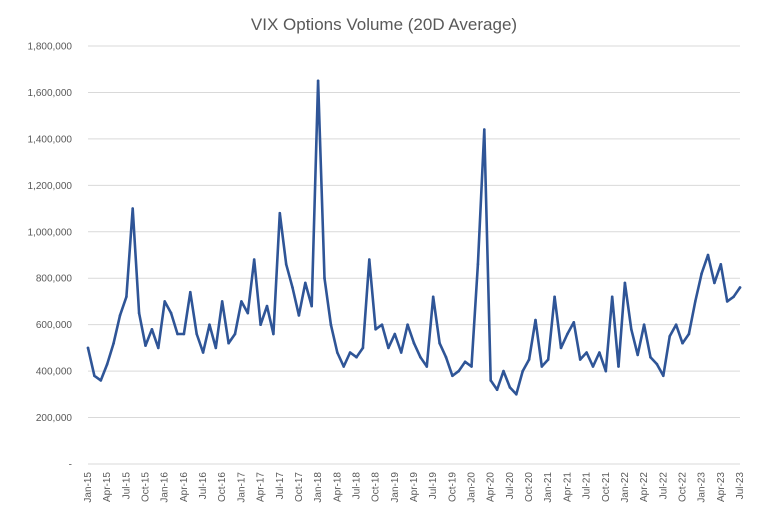  Describe the element at coordinates (261, 487) in the screenshot. I see `x-tick-label: Apr-17` at that location.